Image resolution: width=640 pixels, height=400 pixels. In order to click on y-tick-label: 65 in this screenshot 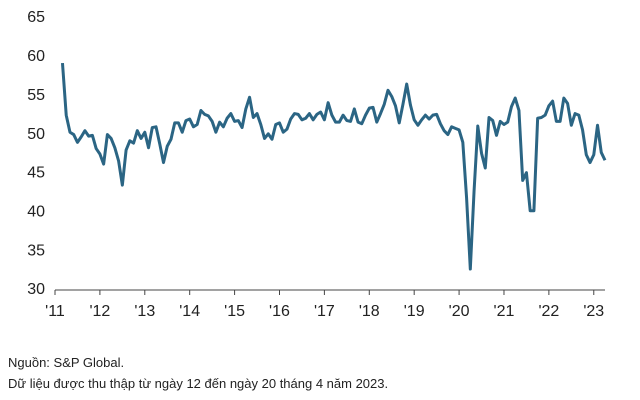, I will do `click(36, 17)`.